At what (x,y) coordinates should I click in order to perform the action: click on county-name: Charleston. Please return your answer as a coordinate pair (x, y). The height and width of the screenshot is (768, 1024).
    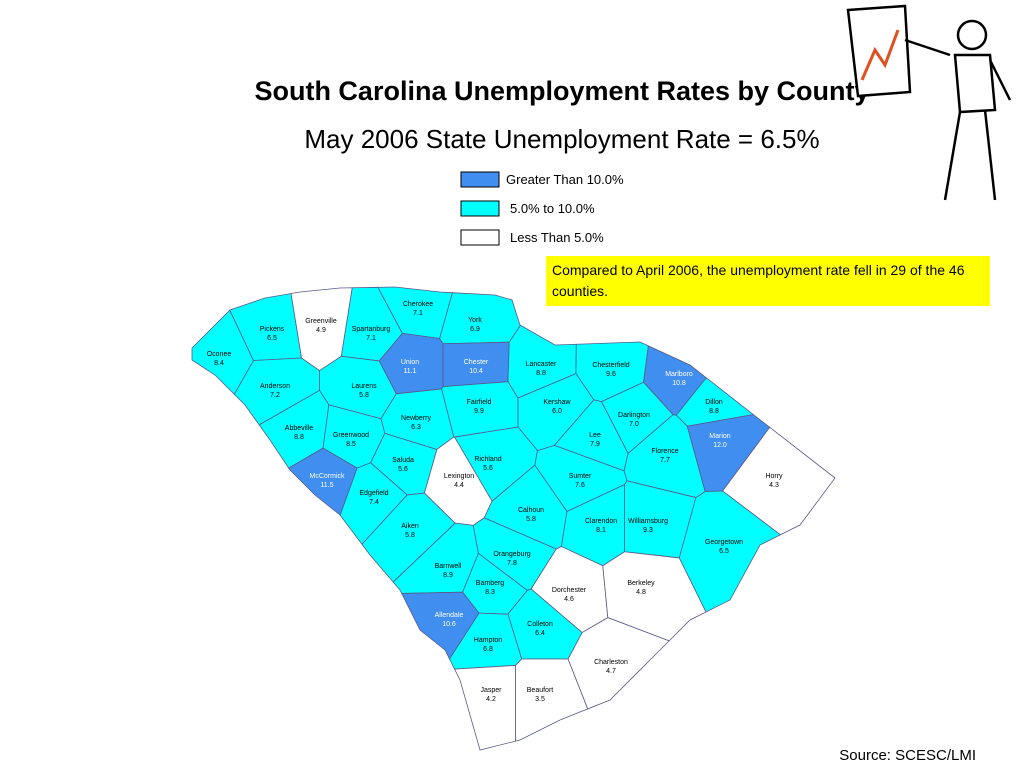
    Looking at the image, I should click on (611, 662).